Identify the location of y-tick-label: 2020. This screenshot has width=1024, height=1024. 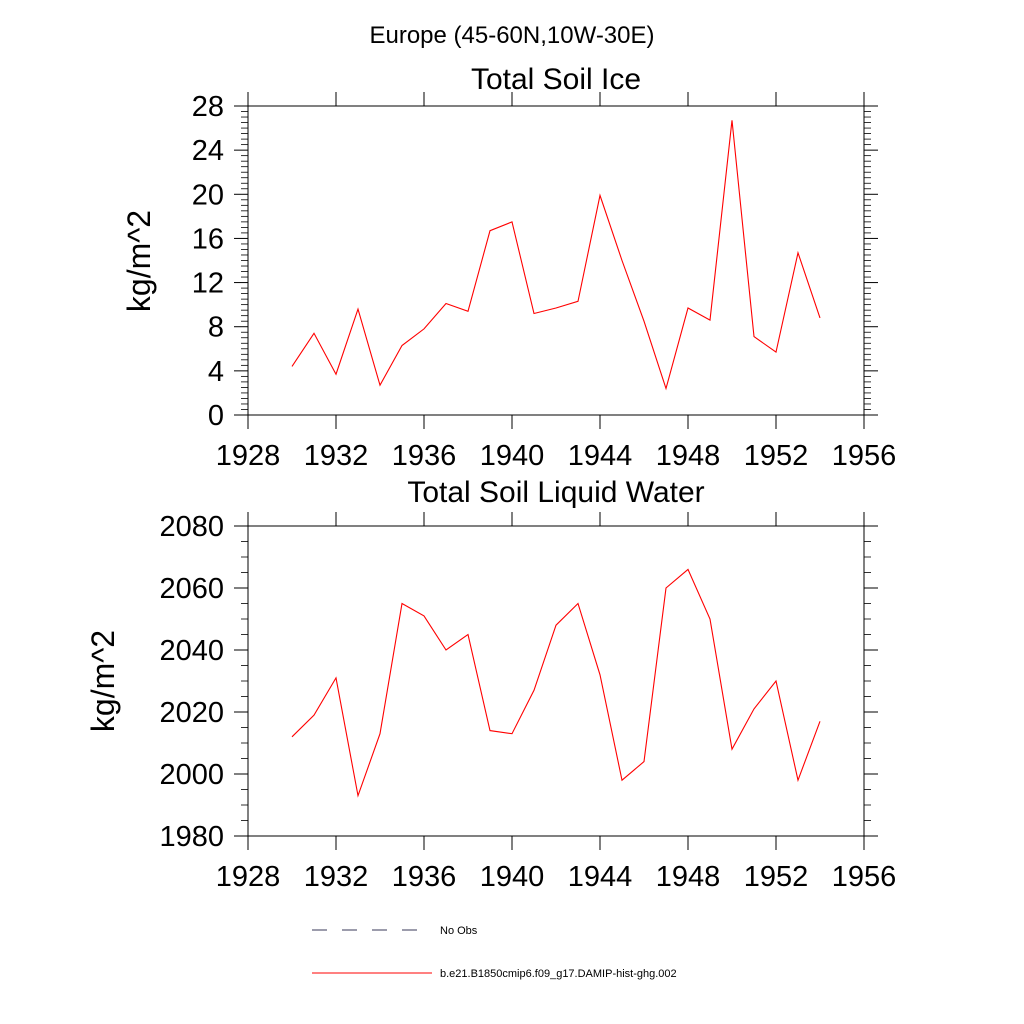
(191, 713).